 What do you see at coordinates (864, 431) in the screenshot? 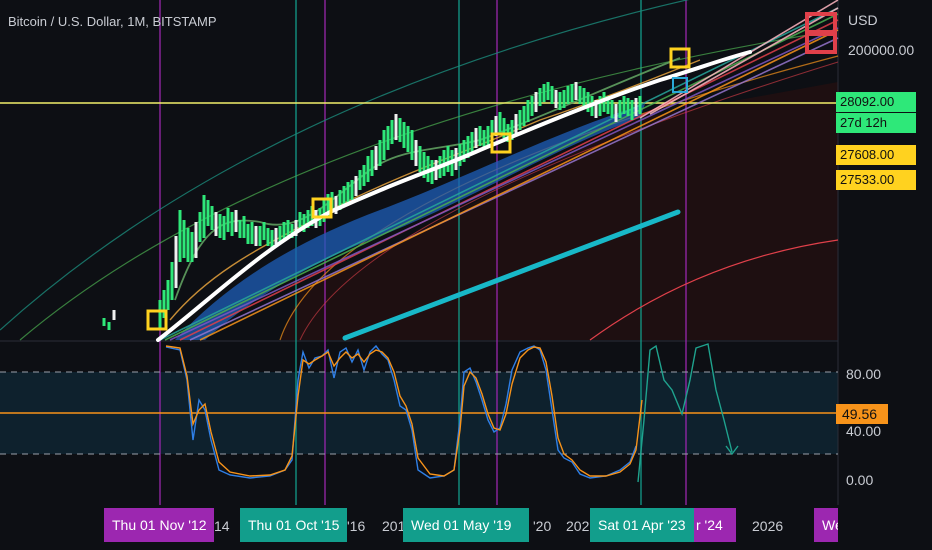
I see `osc-tick-40: 40.00` at bounding box center [864, 431].